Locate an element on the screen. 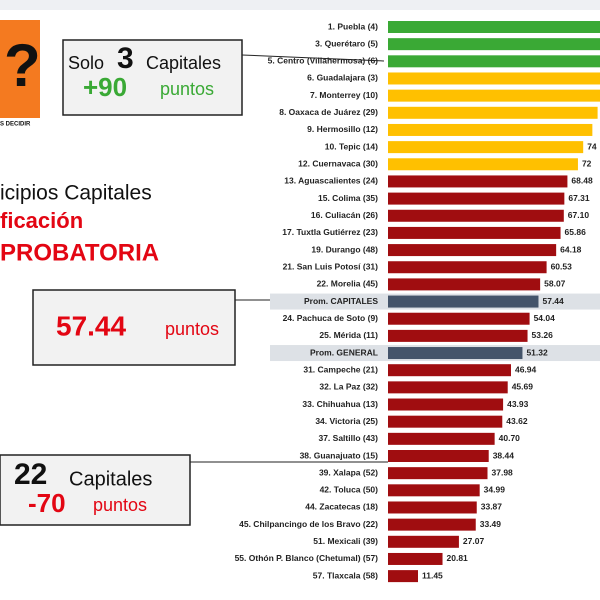  value-label: 34.99 is located at coordinates (495, 490).